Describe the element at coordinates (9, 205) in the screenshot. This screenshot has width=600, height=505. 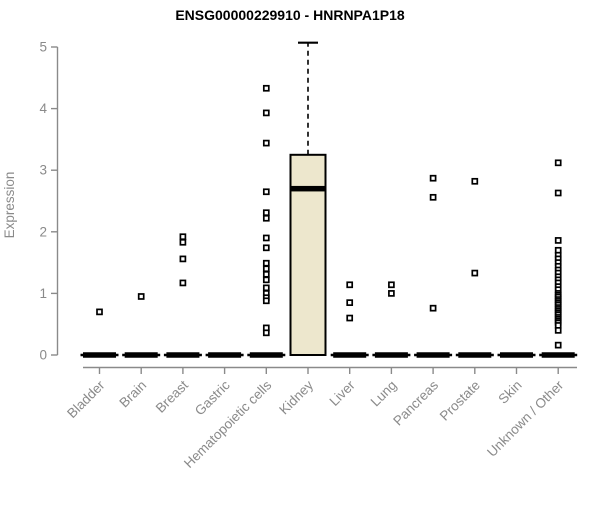
I see `y-axis-label: Expression` at that location.